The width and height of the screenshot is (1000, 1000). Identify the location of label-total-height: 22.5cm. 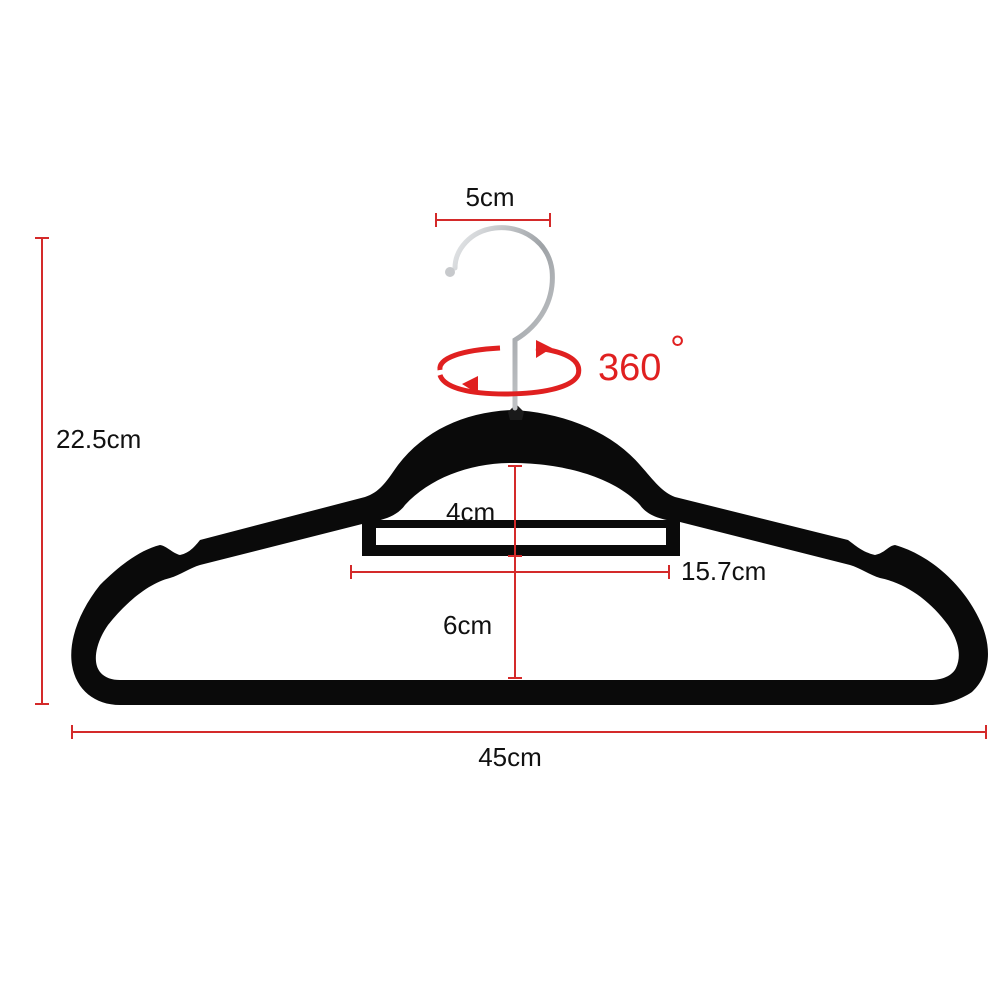
(98, 439).